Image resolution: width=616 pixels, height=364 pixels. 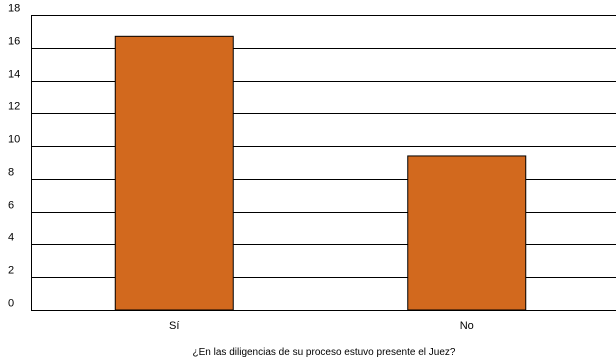 What do you see at coordinates (11, 271) in the screenshot?
I see `y-tick-label: 2` at bounding box center [11, 271].